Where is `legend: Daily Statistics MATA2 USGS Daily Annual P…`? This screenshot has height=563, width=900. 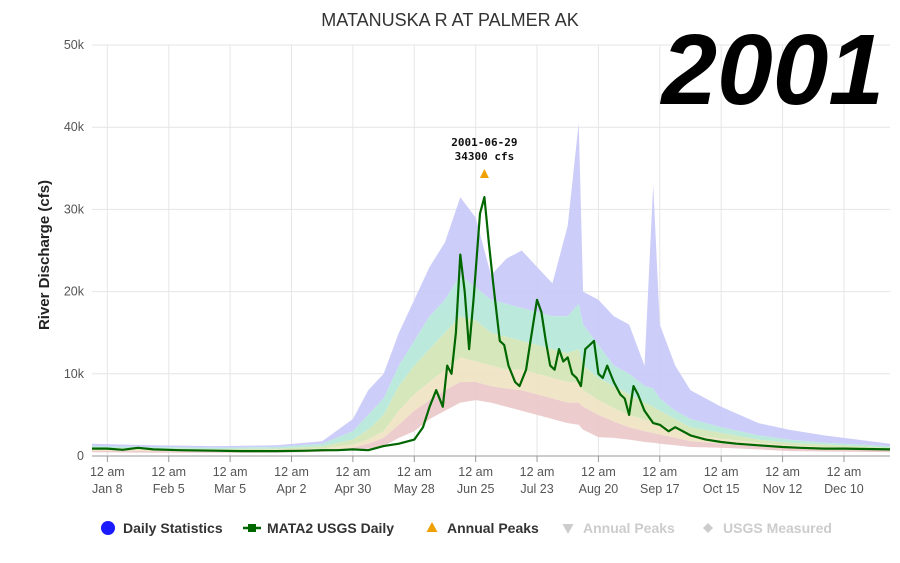
legend: Daily Statistics MATA2 USGS Daily Annual P… is located at coordinates (466, 528).